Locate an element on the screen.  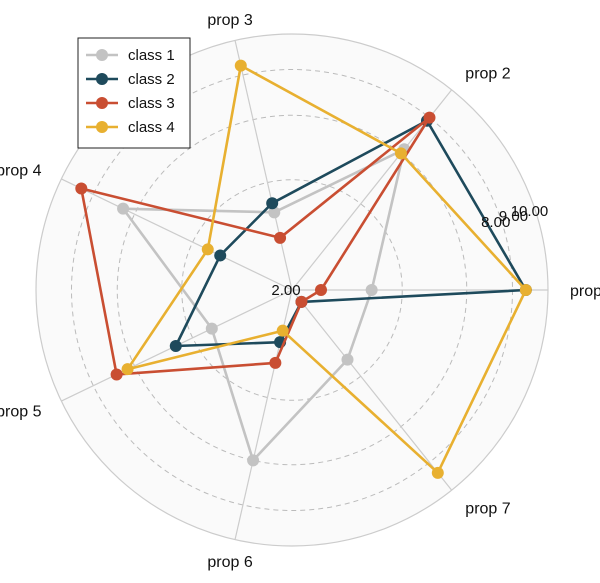
axis-label: prop 2 is located at coordinates (487, 74).